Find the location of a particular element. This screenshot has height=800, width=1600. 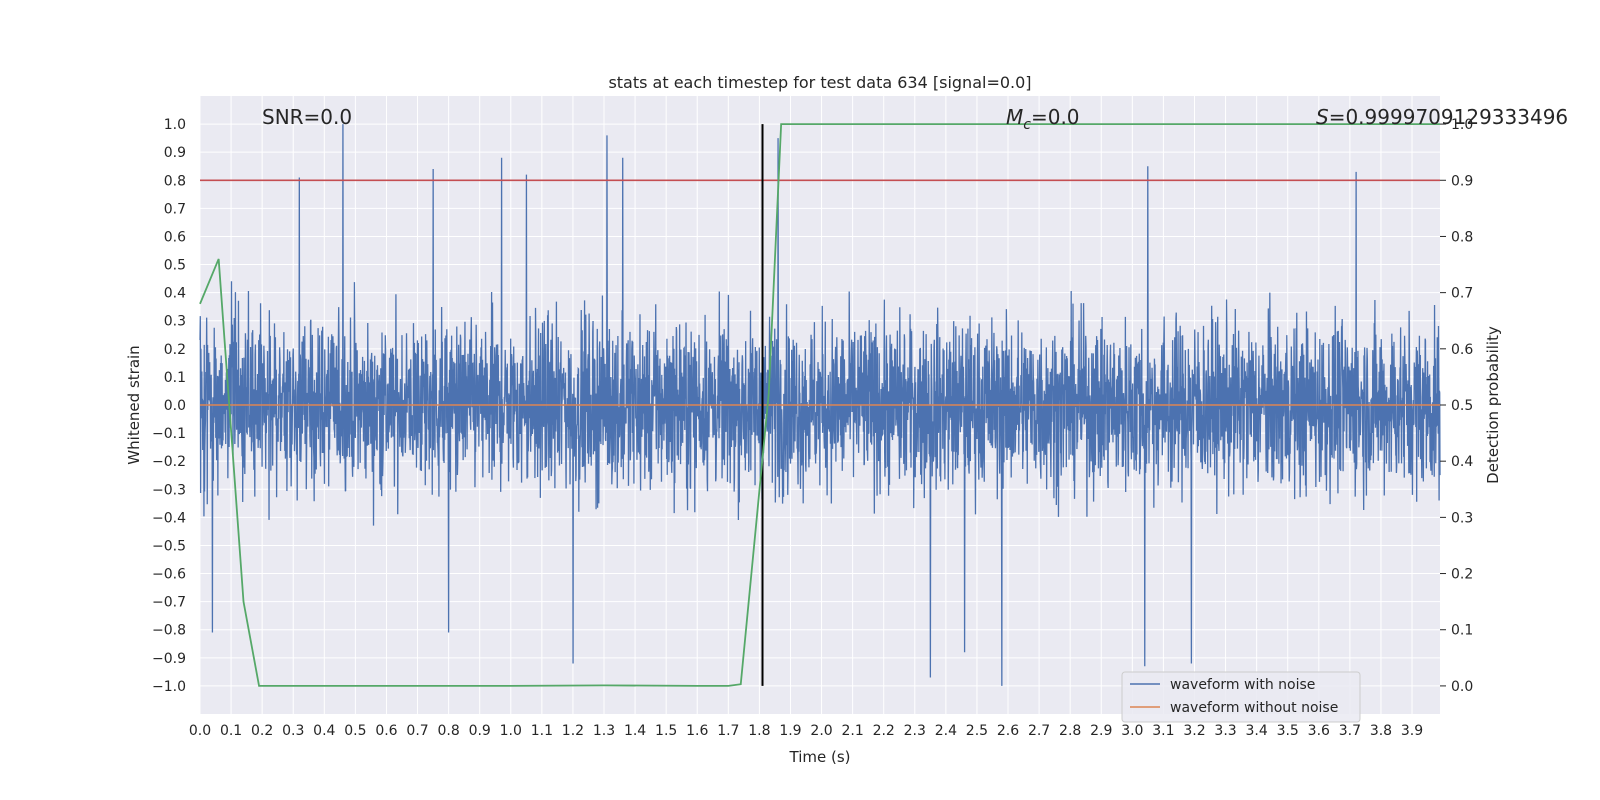

legend-box is located at coordinates (1241, 697).